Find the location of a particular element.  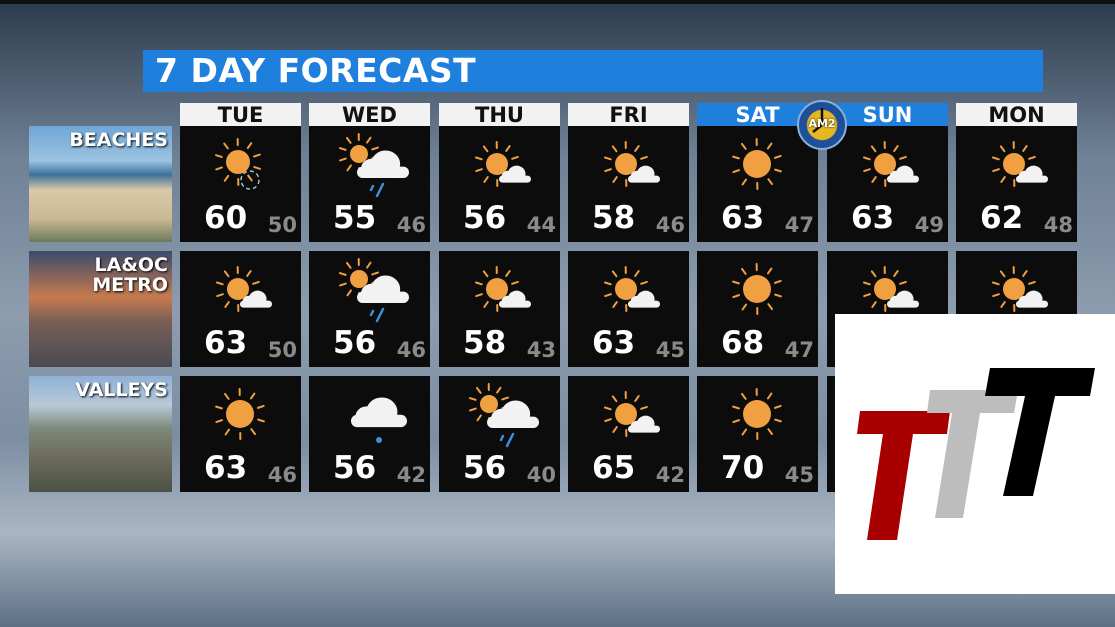

day-header-sun: SUN is located at coordinates (887, 115).